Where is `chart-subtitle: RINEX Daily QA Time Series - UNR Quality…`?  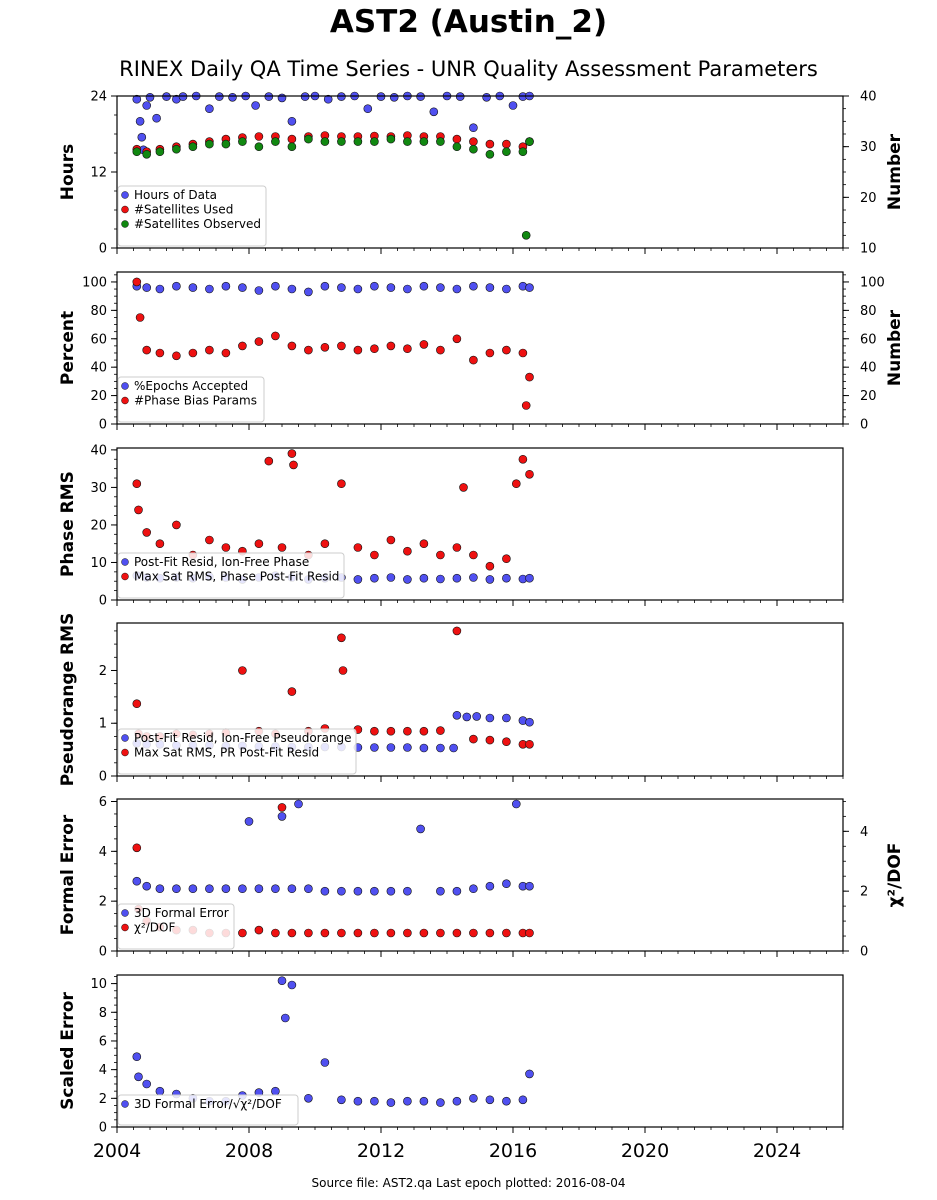 chart-subtitle: RINEX Daily QA Time Series - UNR Quality… is located at coordinates (468, 69).